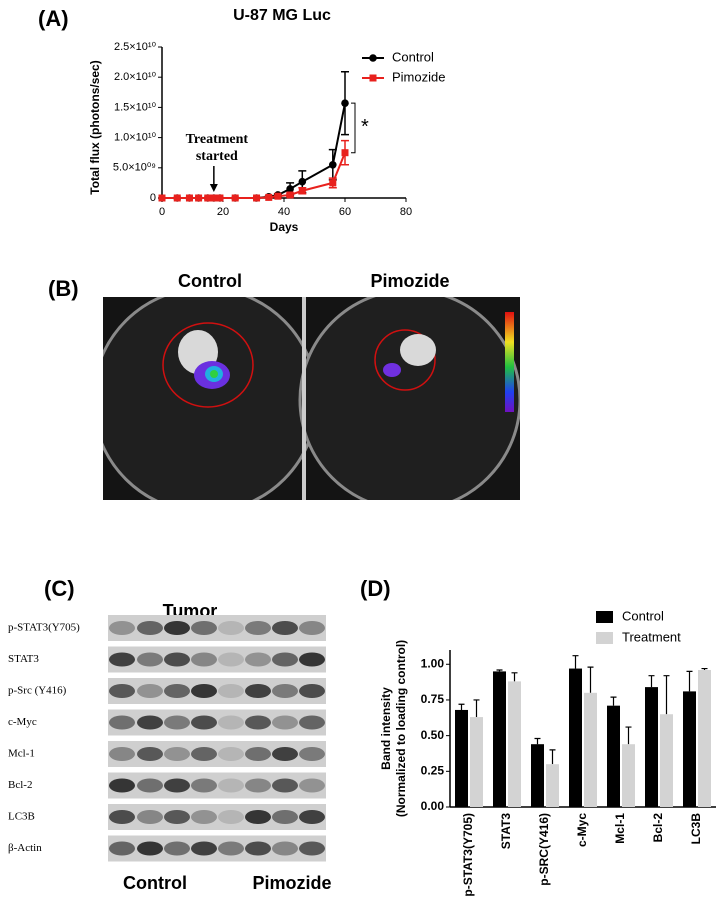 The height and width of the screenshot is (906, 722). I want to click on blot-row-label: Bcl-2, so click(20, 785).